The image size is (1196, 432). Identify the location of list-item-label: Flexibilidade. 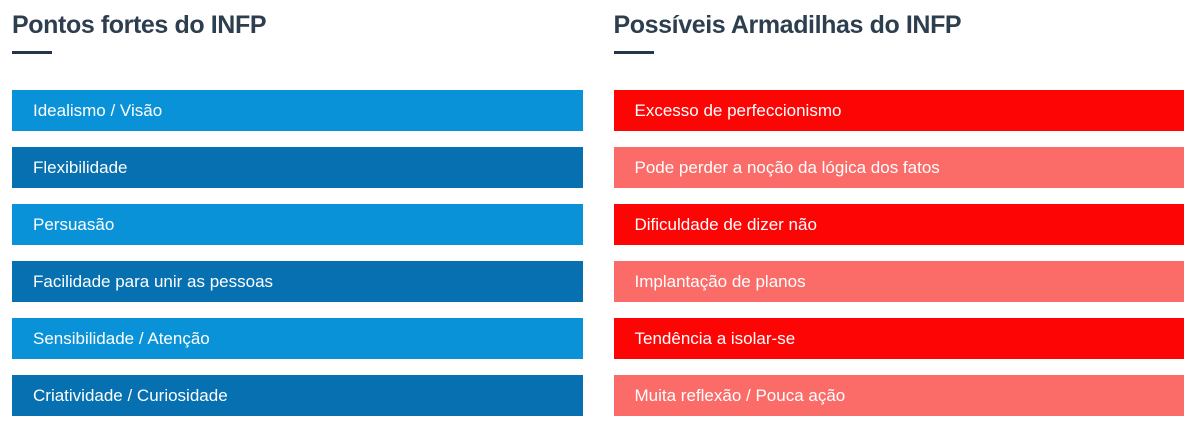
(80, 167).